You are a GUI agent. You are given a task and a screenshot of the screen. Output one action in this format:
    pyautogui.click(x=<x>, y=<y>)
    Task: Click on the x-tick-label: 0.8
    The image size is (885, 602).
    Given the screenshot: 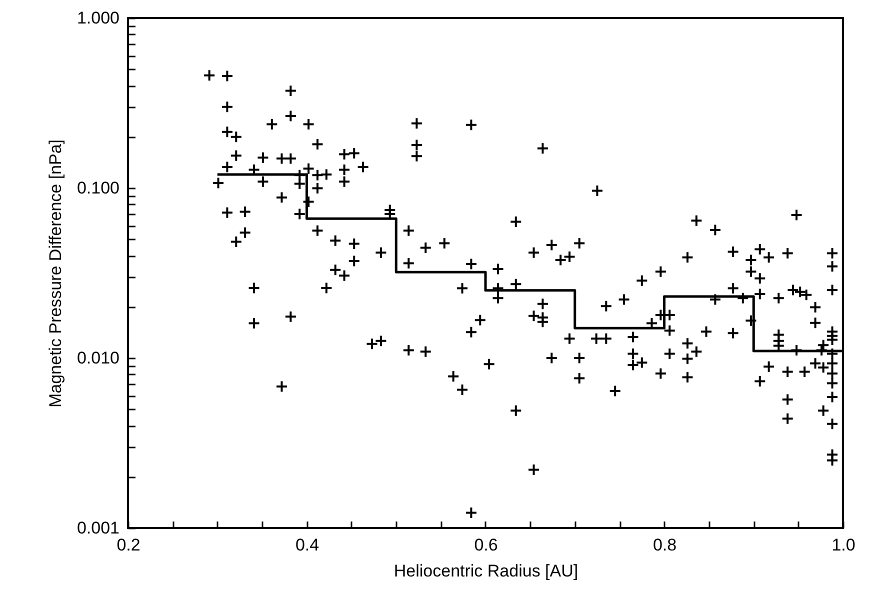 What is the action you would take?
    pyautogui.click(x=664, y=545)
    